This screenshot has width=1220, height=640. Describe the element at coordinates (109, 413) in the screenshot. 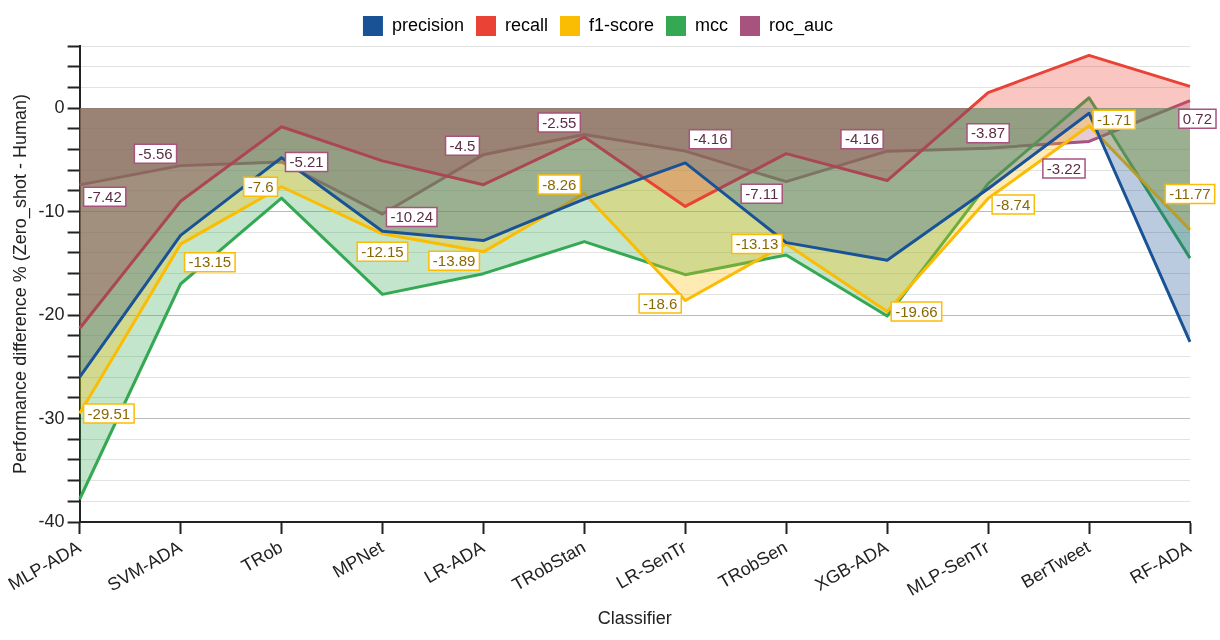

I see `data-label: -29.51` at that location.